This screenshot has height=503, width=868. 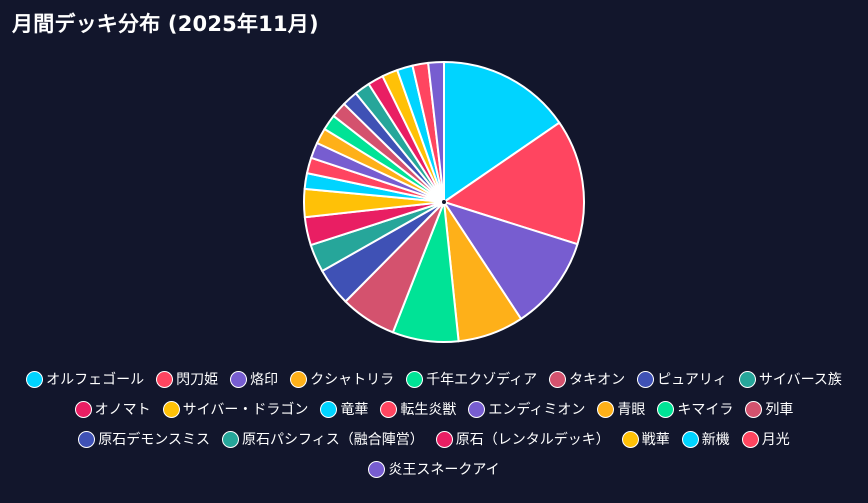 What do you see at coordinates (154, 440) in the screenshot?
I see `legend-label: 原石デモンスミス` at bounding box center [154, 440].